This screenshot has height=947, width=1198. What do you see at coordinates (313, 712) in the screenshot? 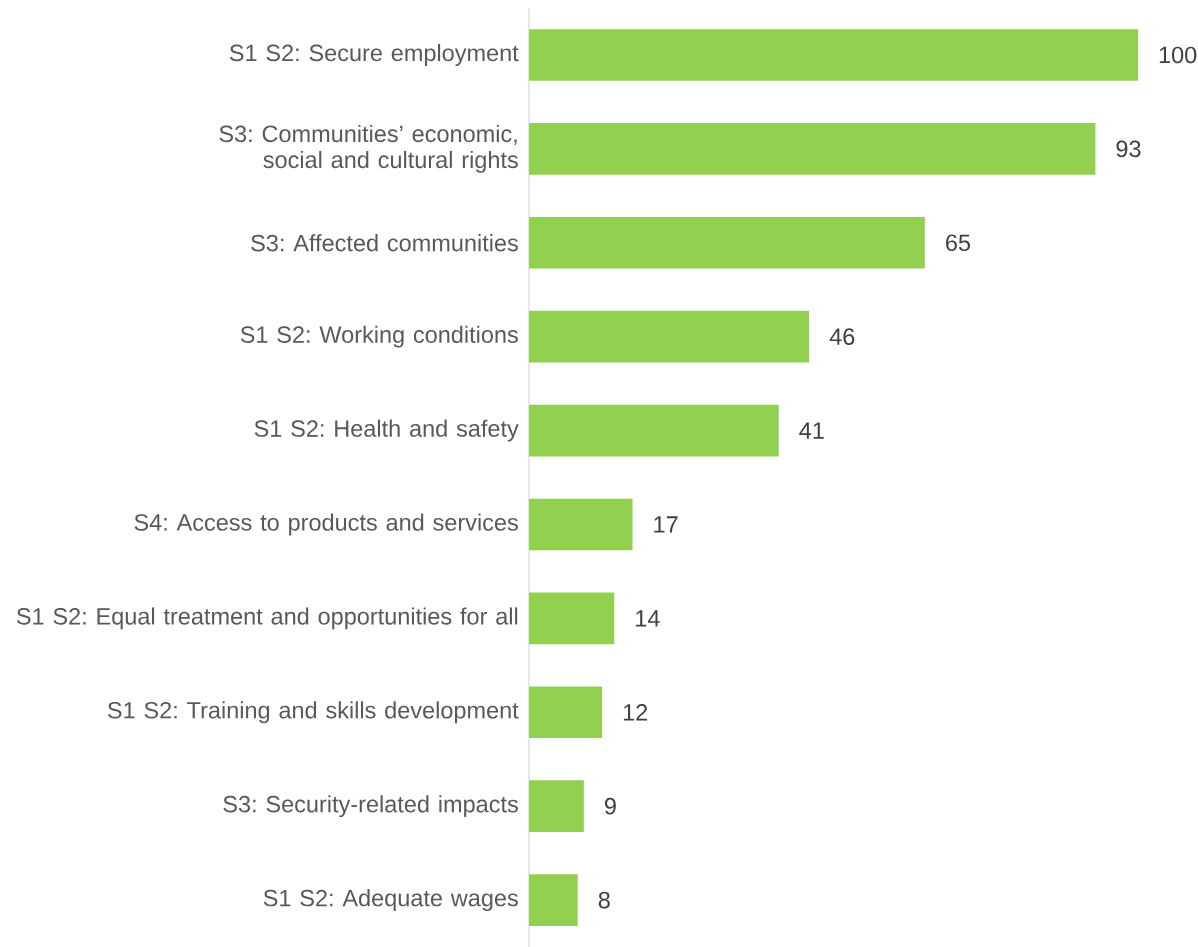
I see `y-tick-label: S1 S2: Training and skills development` at bounding box center [313, 712].